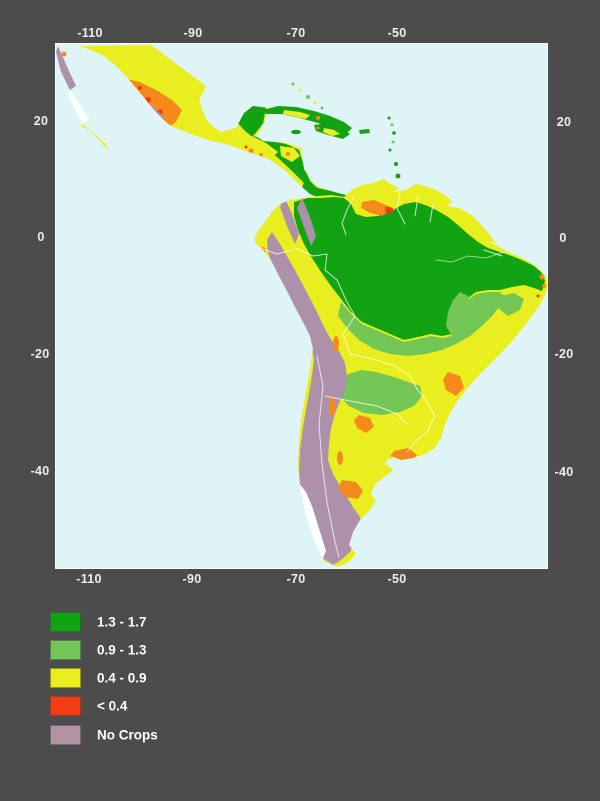 The height and width of the screenshot is (801, 600). I want to click on rio-de-la-plata, so click(393, 464).